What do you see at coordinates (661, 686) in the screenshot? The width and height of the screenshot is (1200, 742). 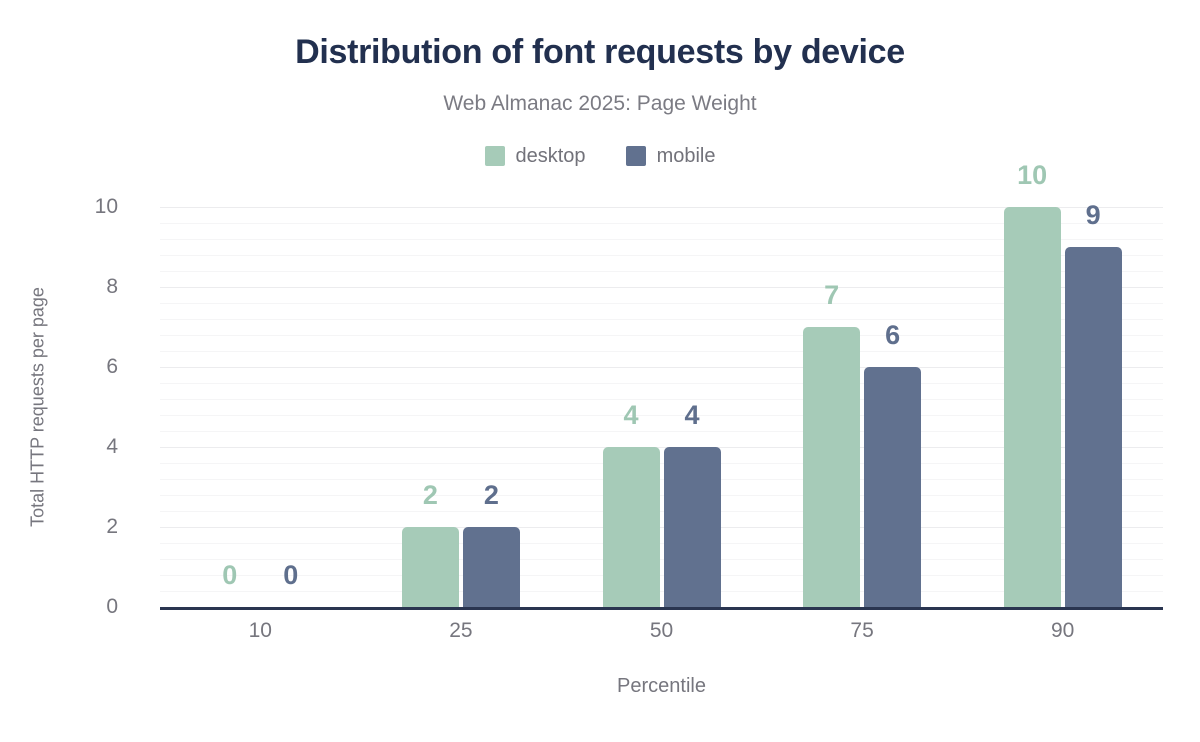 I see `x-axis-label: Percentile` at bounding box center [661, 686].